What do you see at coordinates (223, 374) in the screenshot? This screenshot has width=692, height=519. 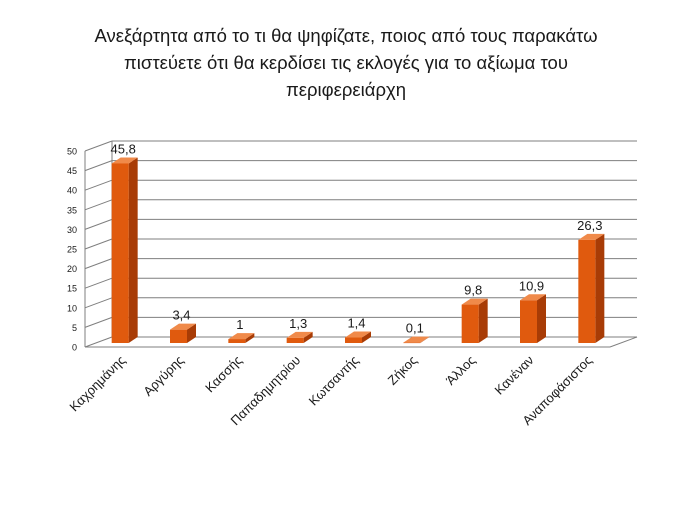 I see `category-label: Κασσής` at bounding box center [223, 374].